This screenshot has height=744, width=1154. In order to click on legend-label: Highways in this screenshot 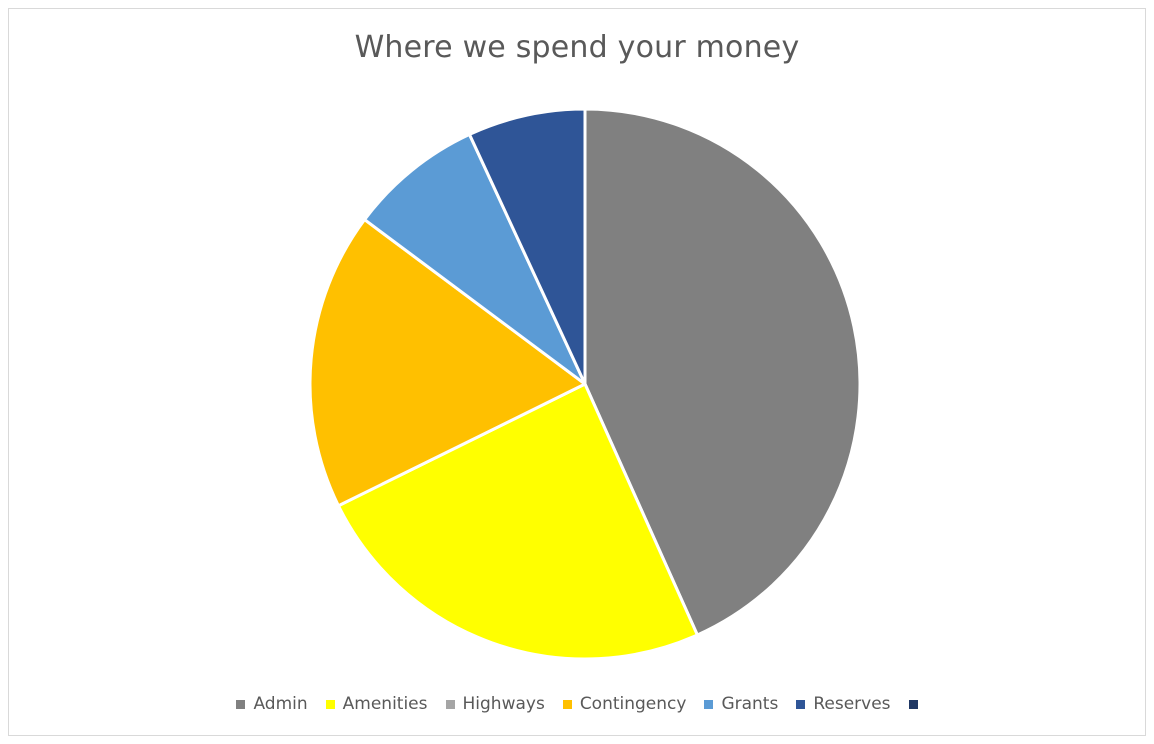, I will do `click(503, 704)`.